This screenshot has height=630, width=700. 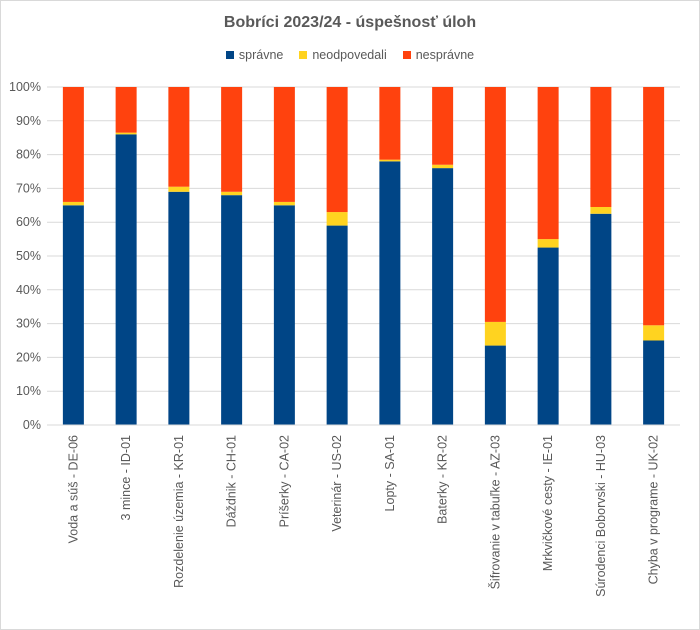 I want to click on legend-entry-neodpovedali: neodpovedali, so click(x=343, y=55).